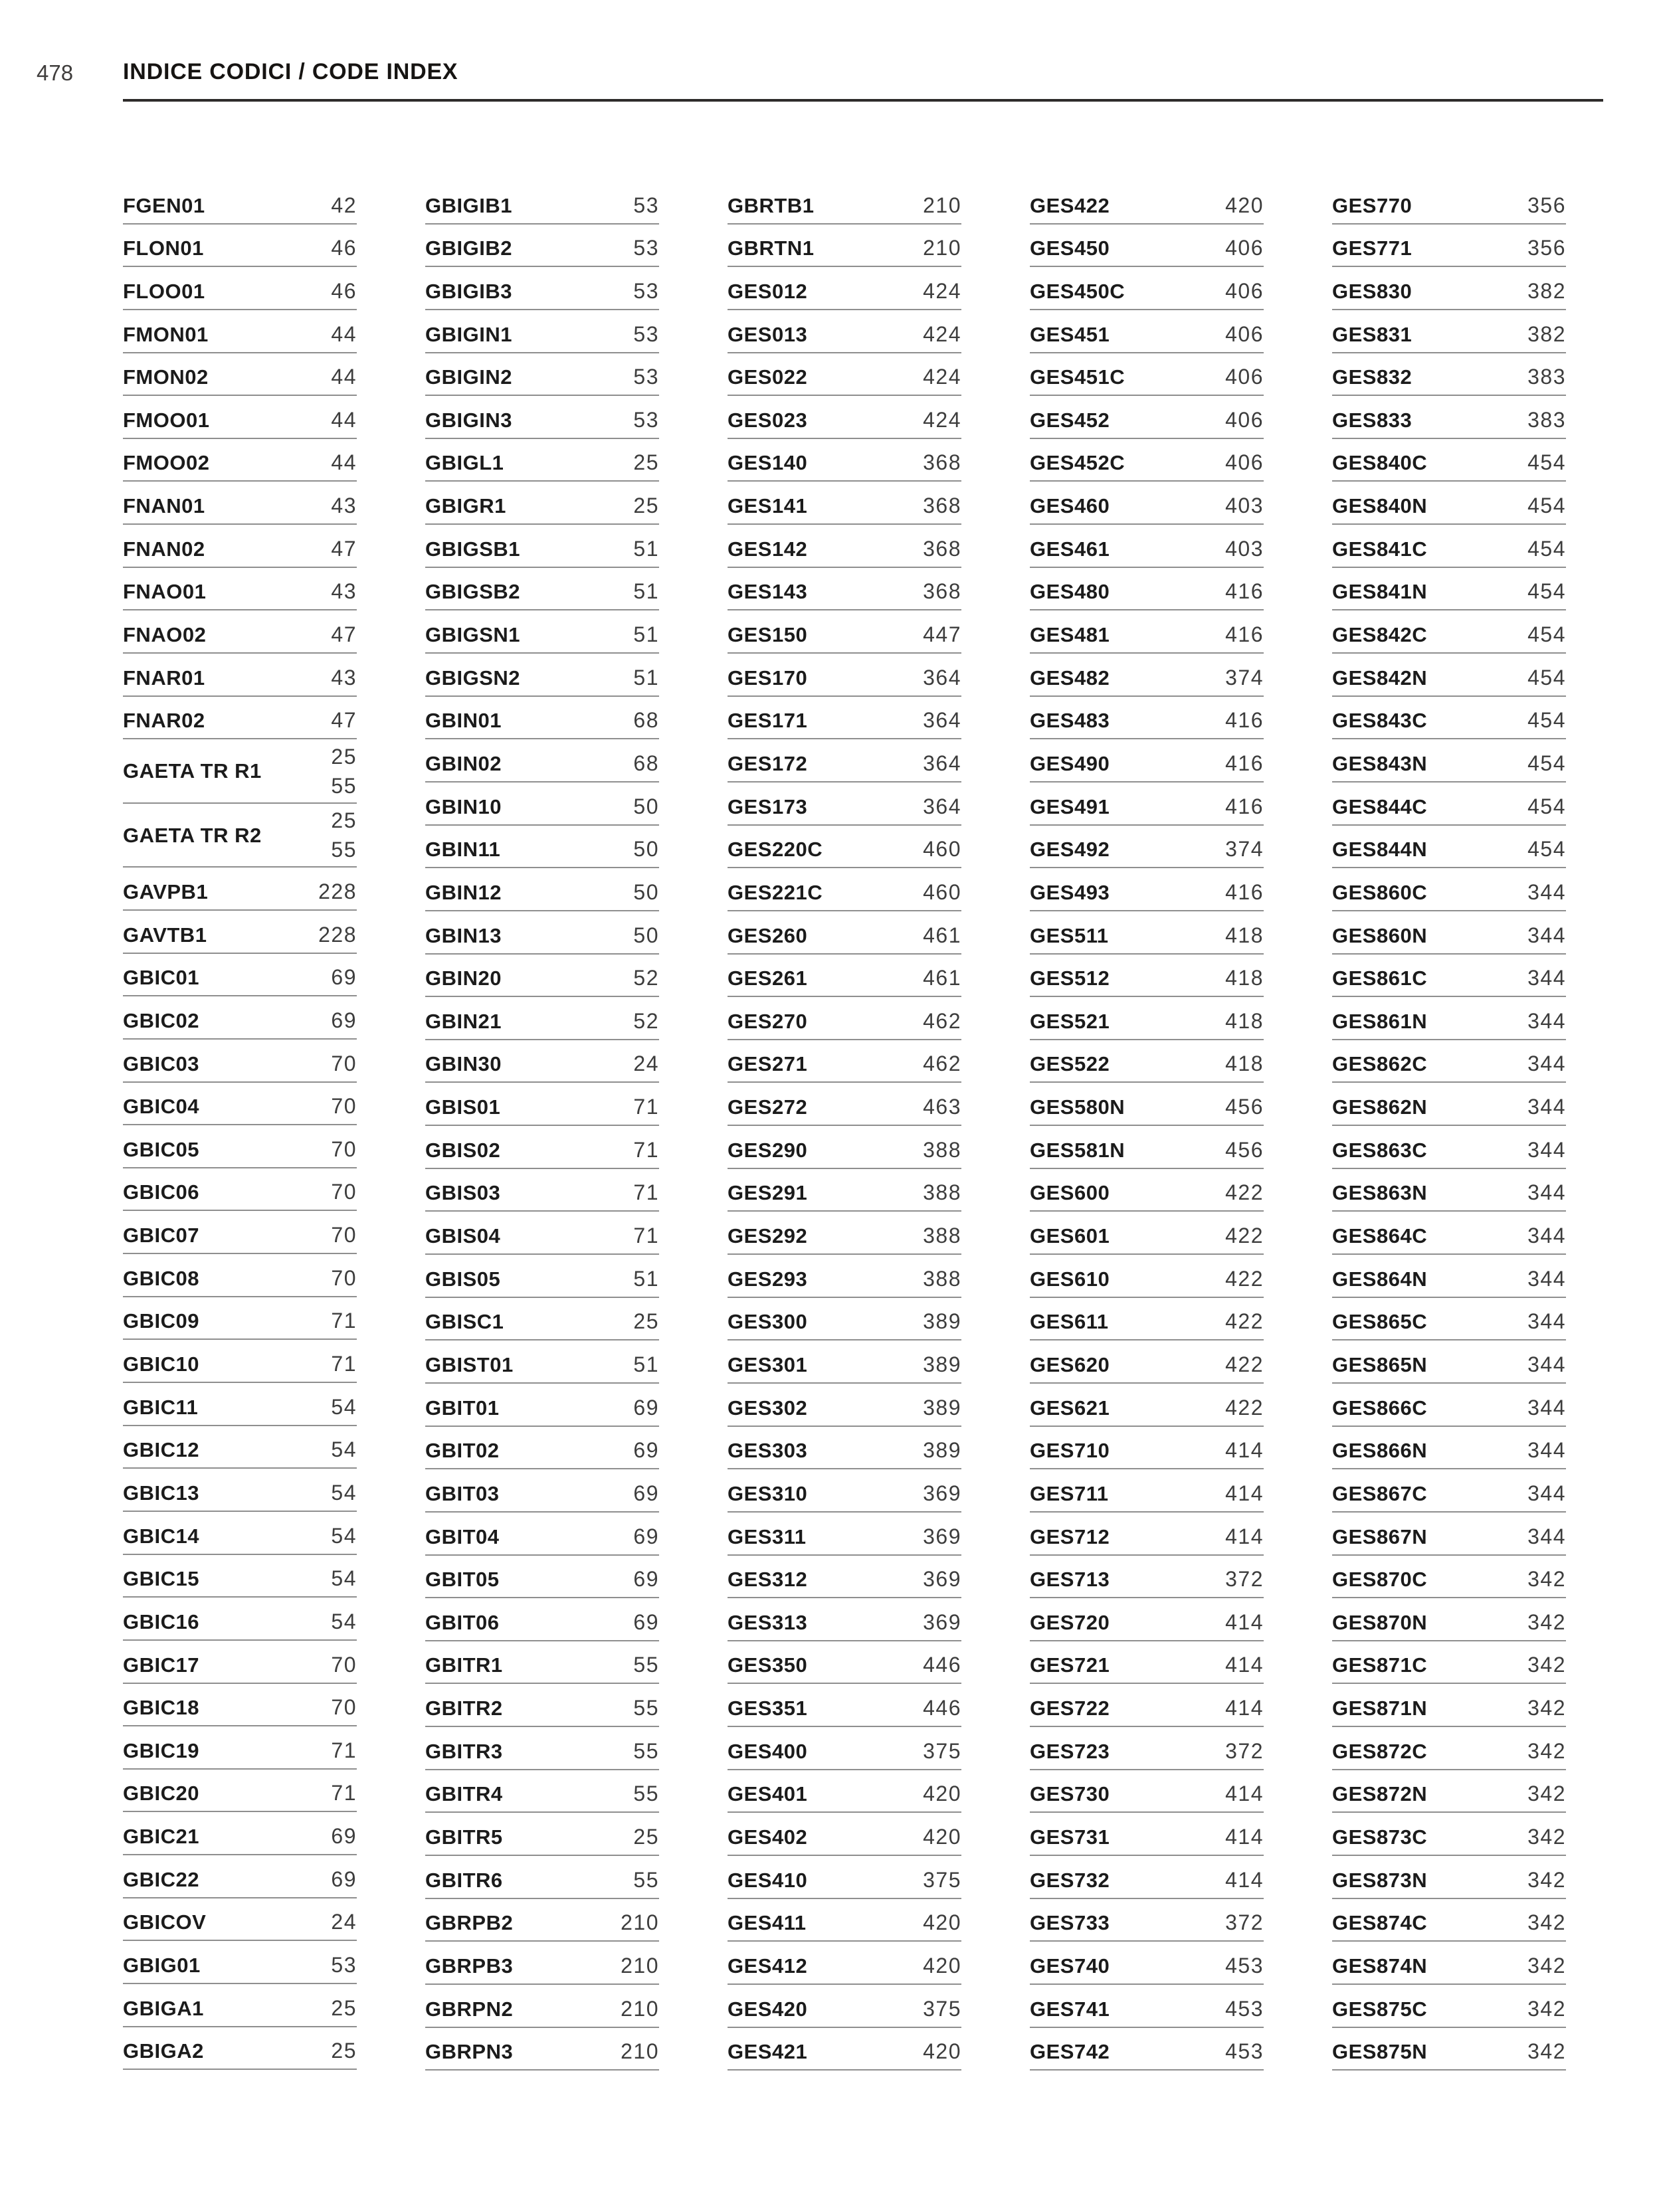 The width and height of the screenshot is (1659, 2212). What do you see at coordinates (1147, 1534) in the screenshot?
I see `index-row: GES712 414` at bounding box center [1147, 1534].